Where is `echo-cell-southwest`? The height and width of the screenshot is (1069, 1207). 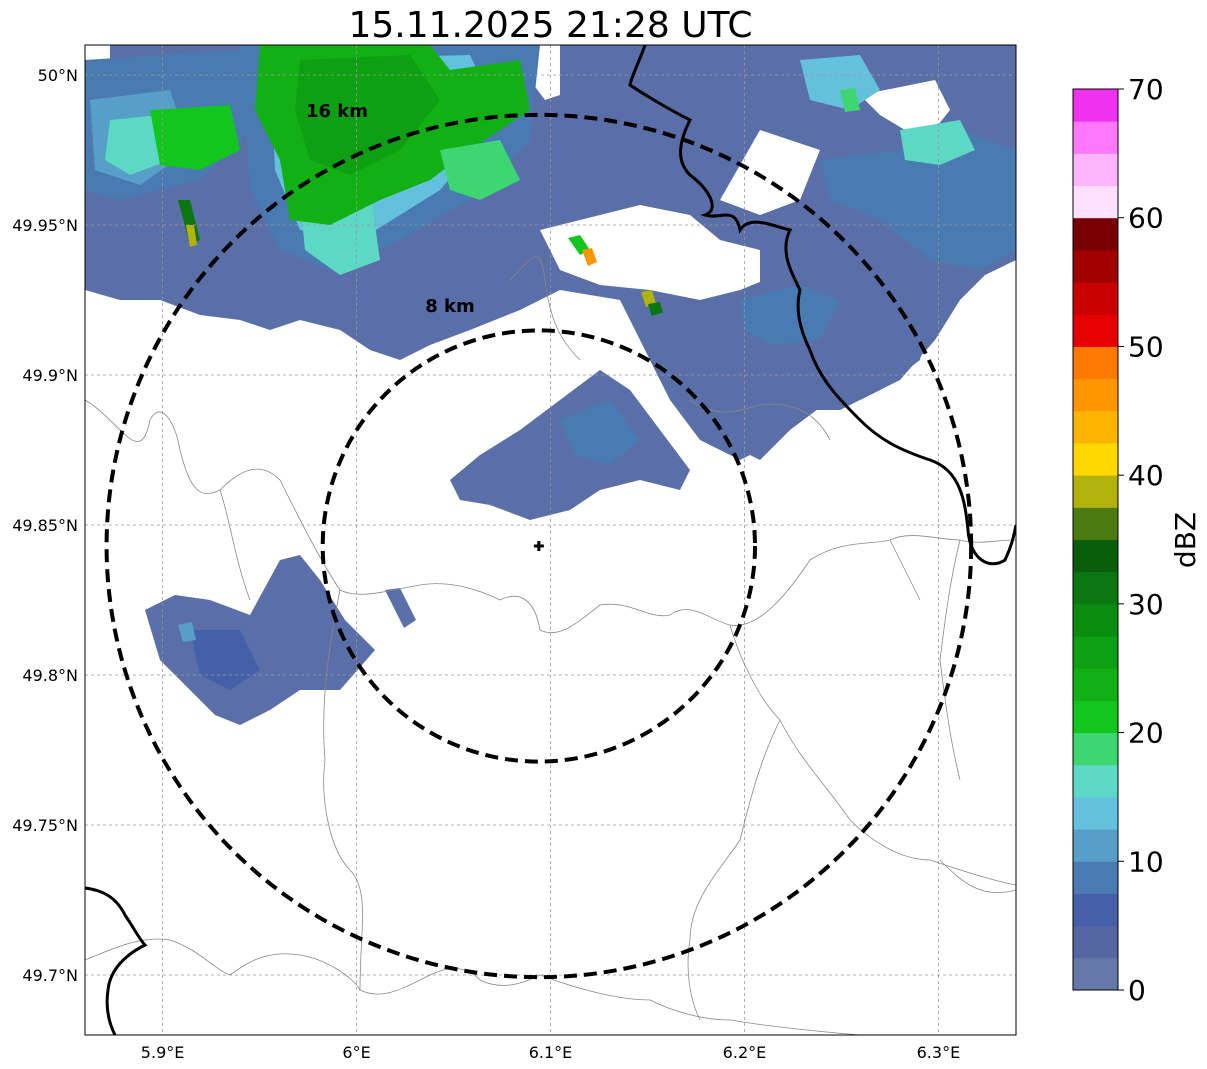
echo-cell-southwest is located at coordinates (260, 640).